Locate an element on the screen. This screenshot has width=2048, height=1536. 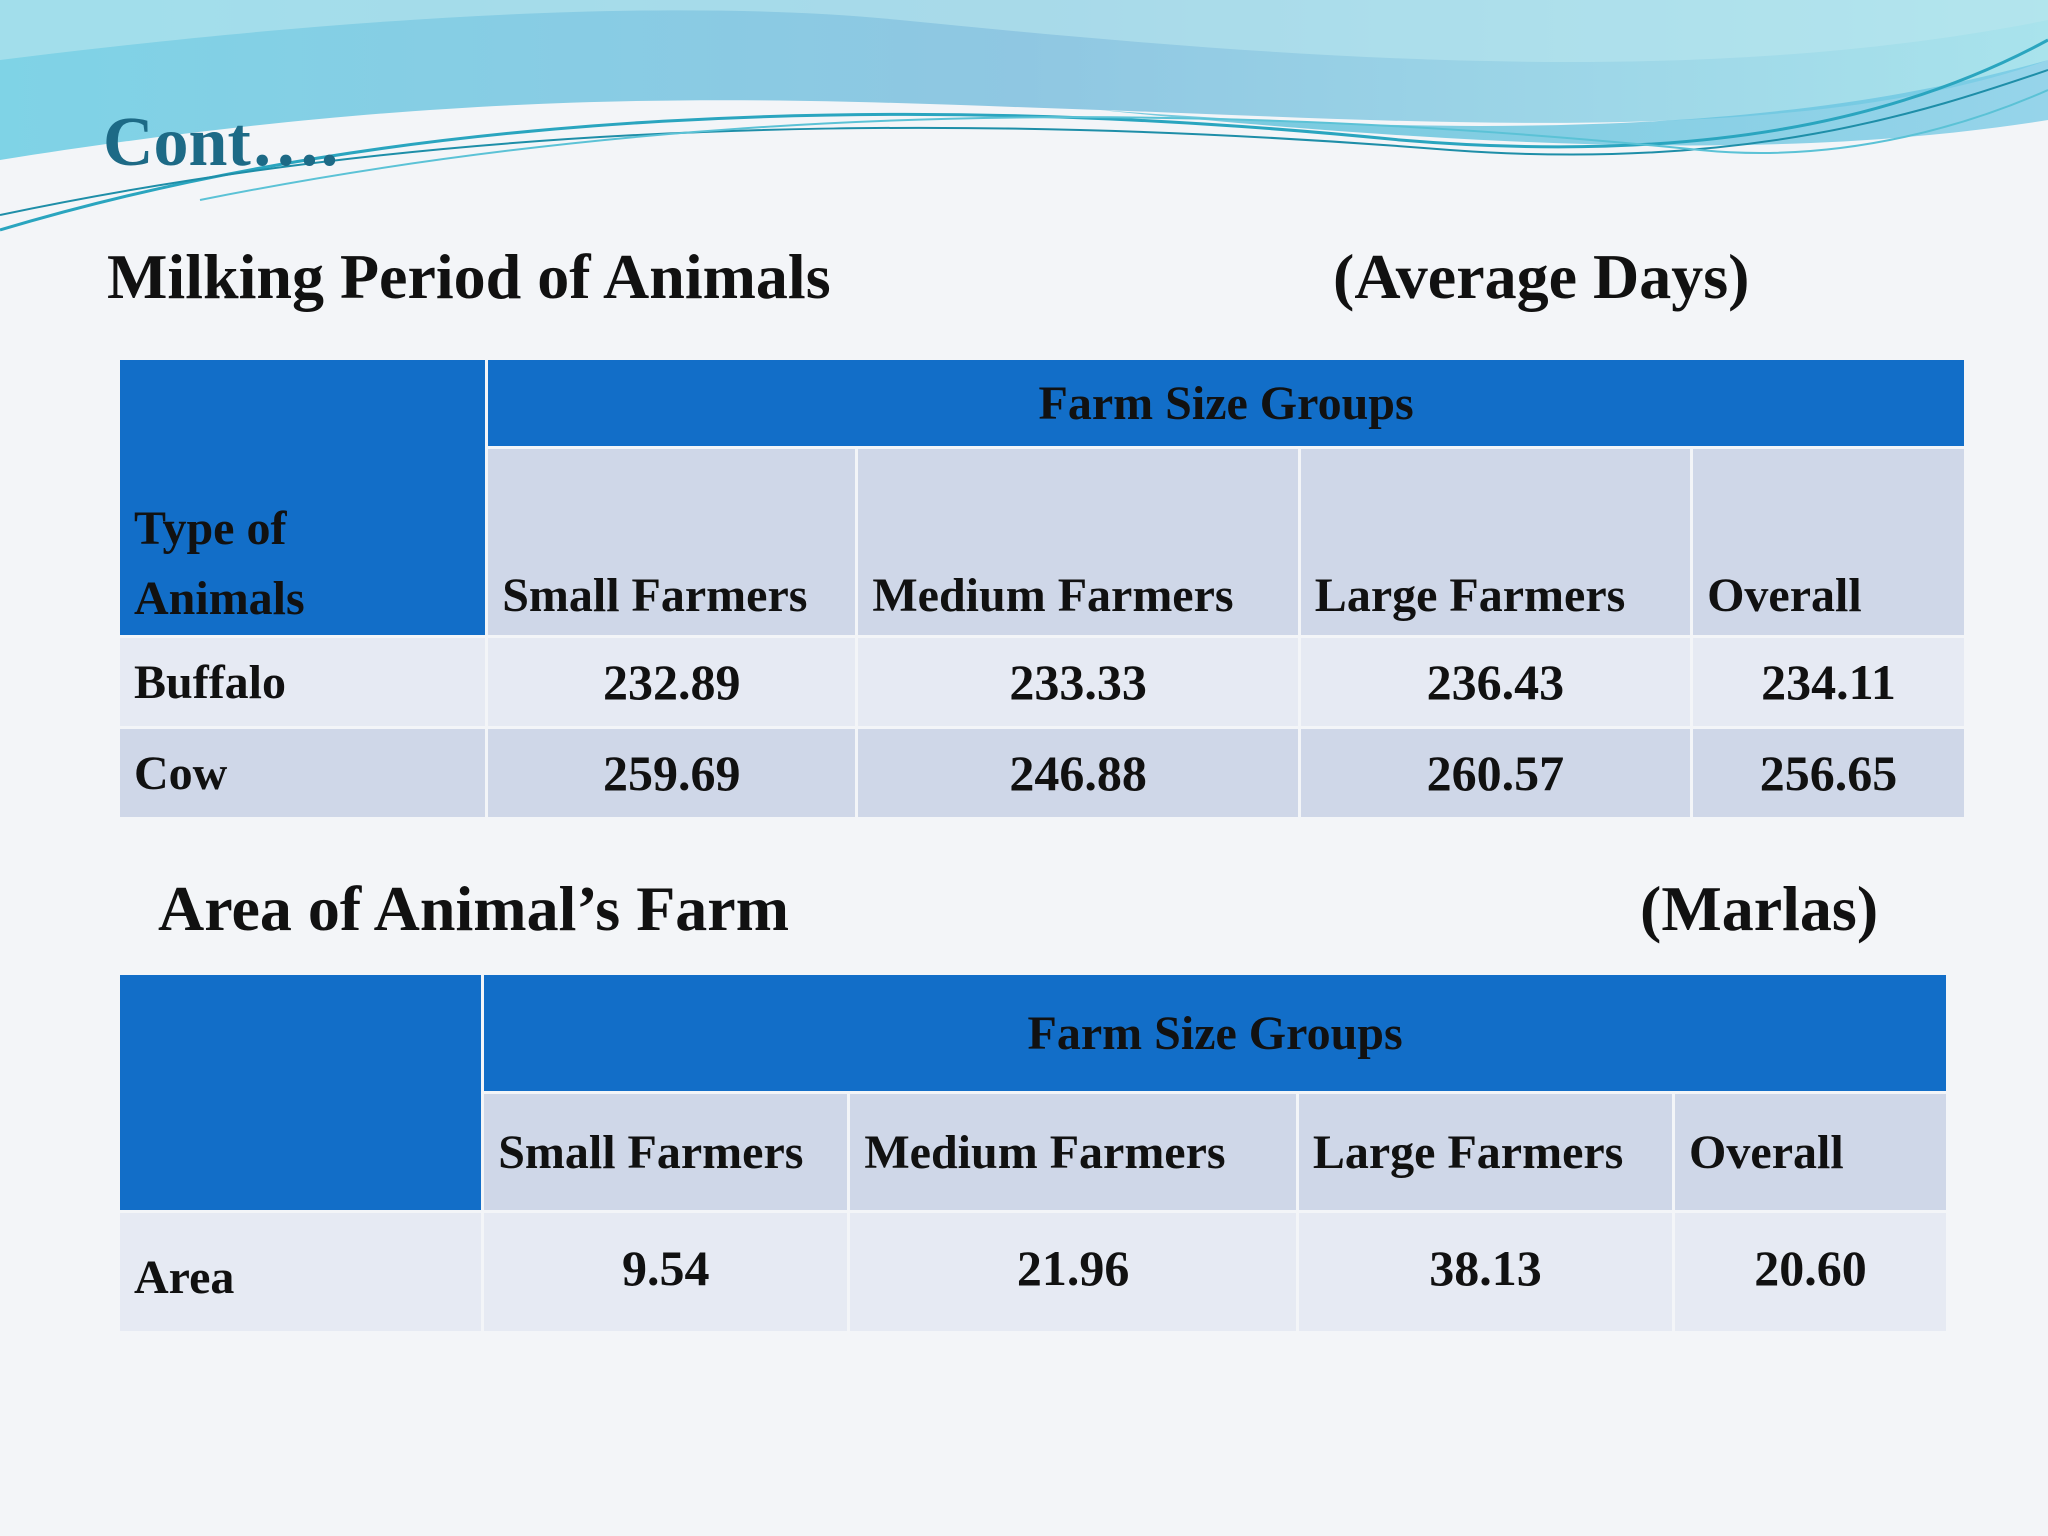
table-cell: 9.54 is located at coordinates (666, 1272).